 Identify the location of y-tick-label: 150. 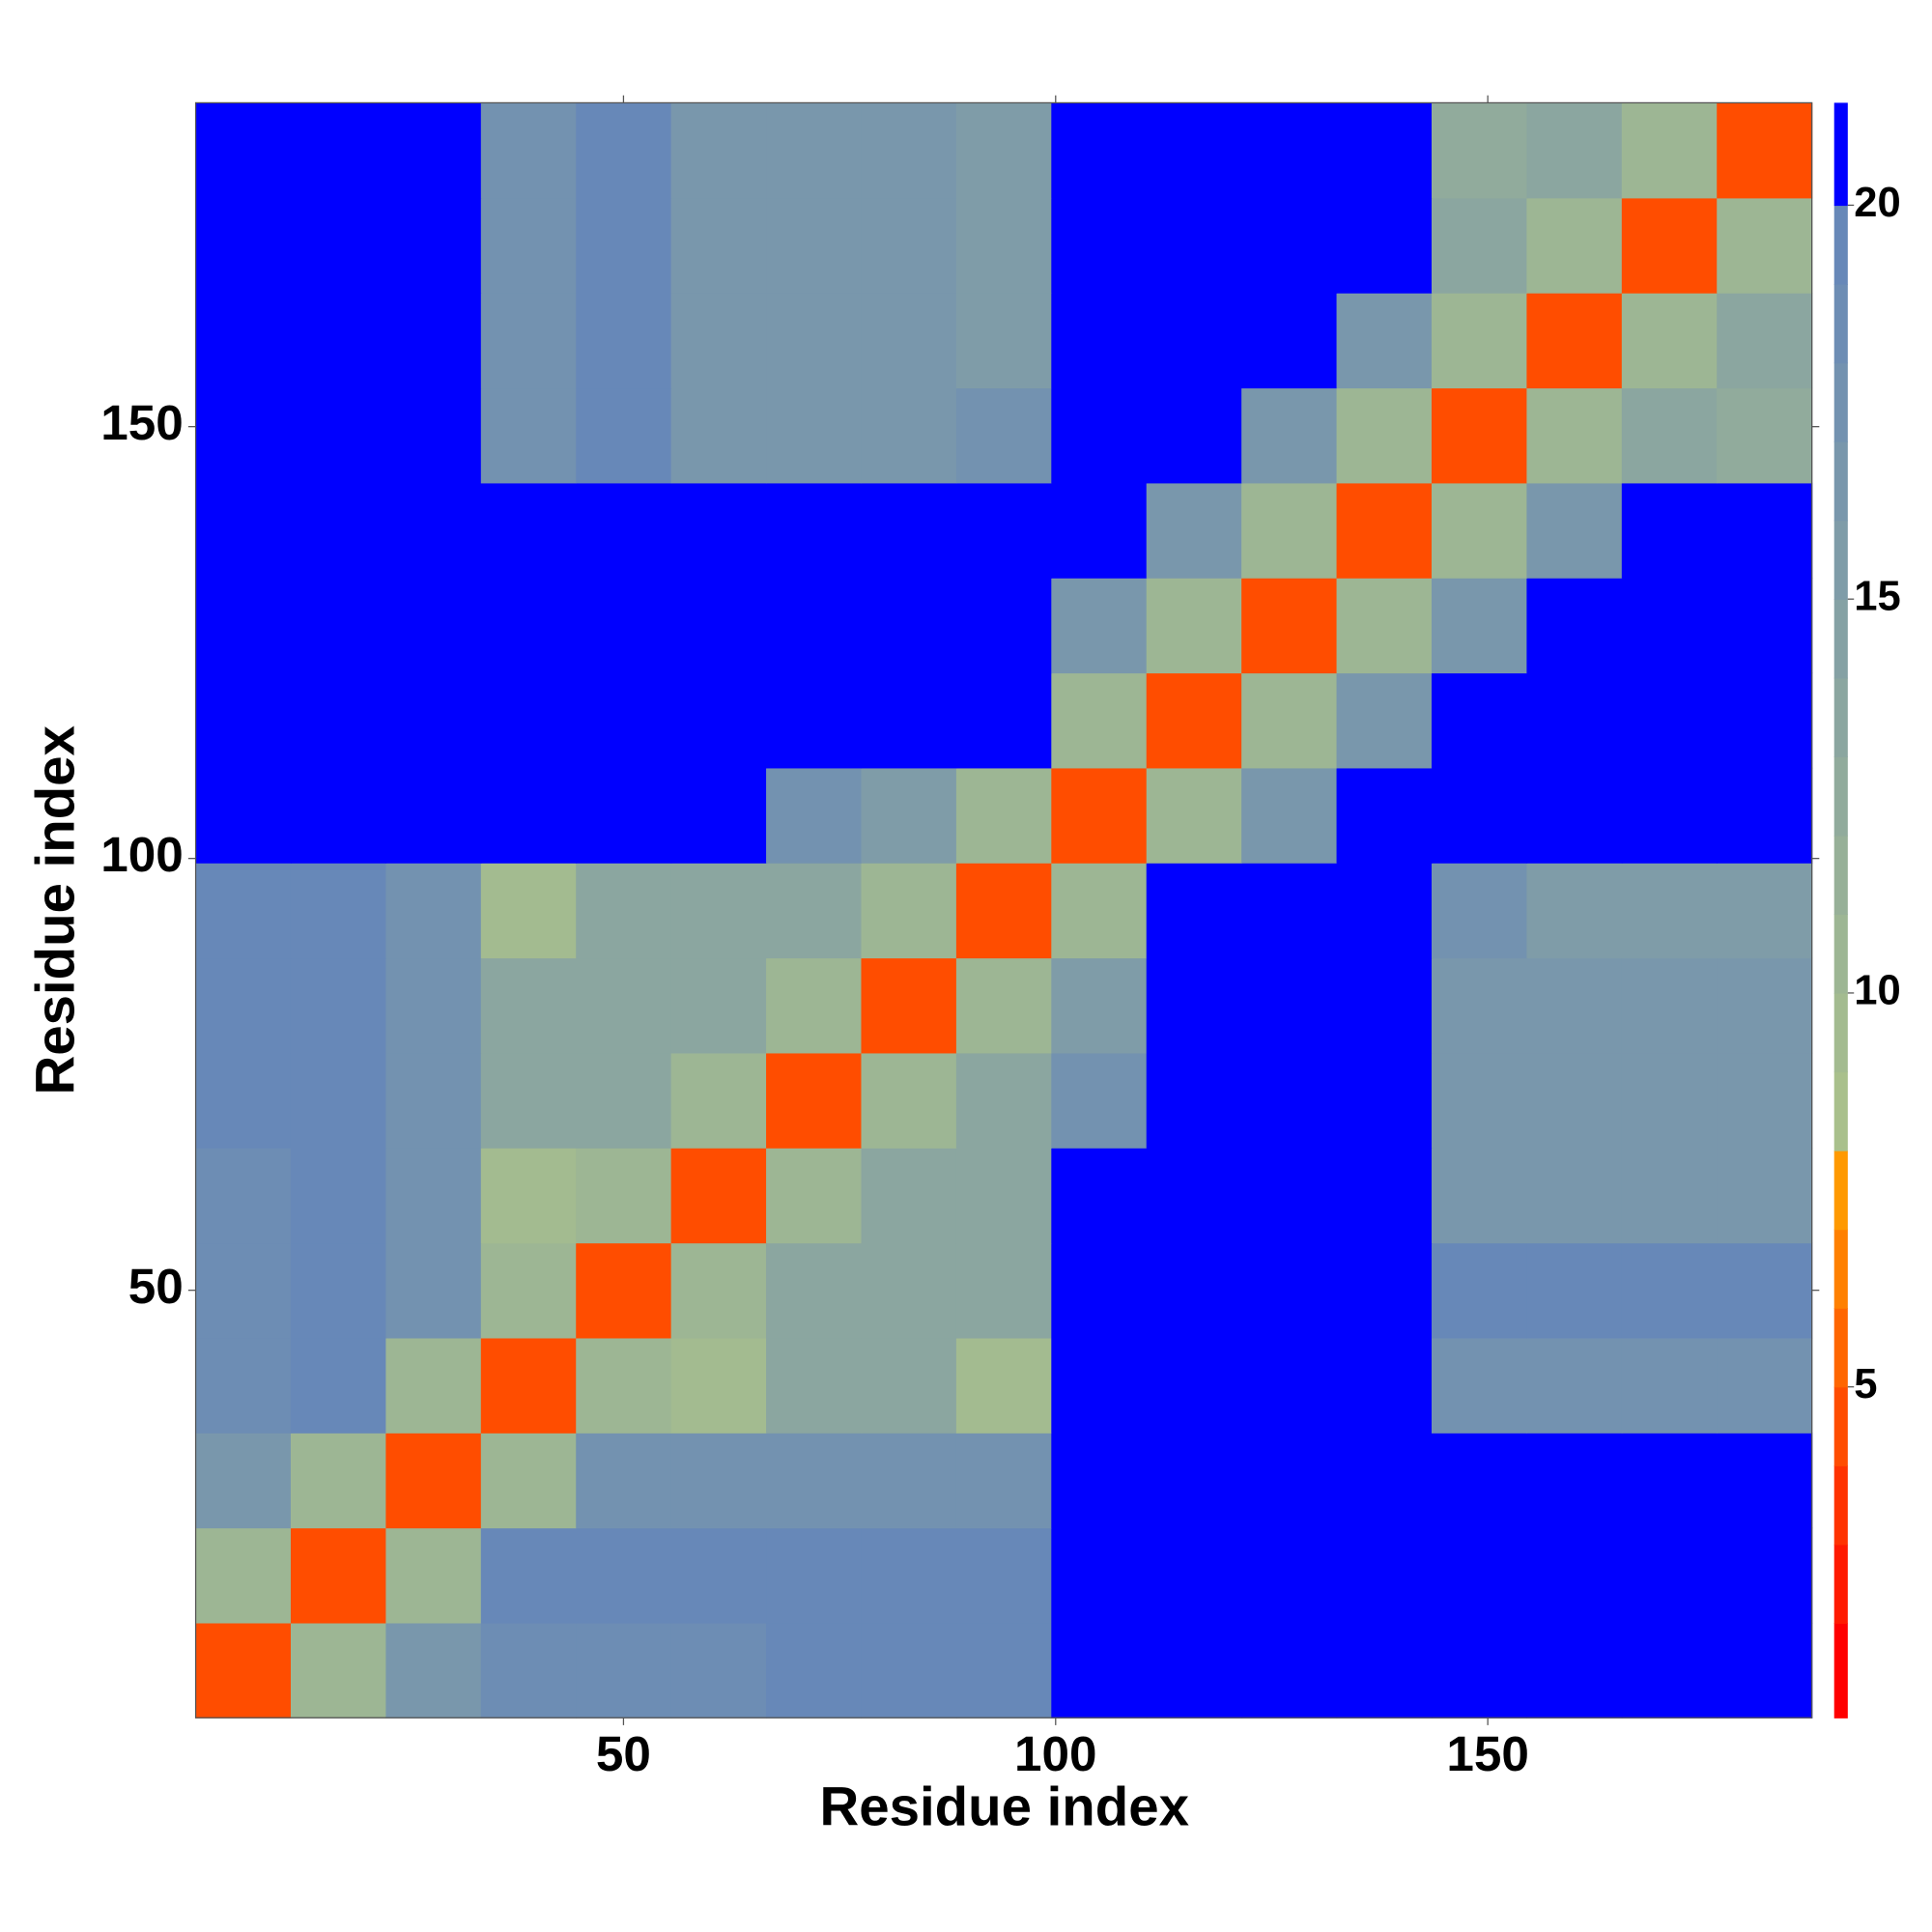
(142, 422).